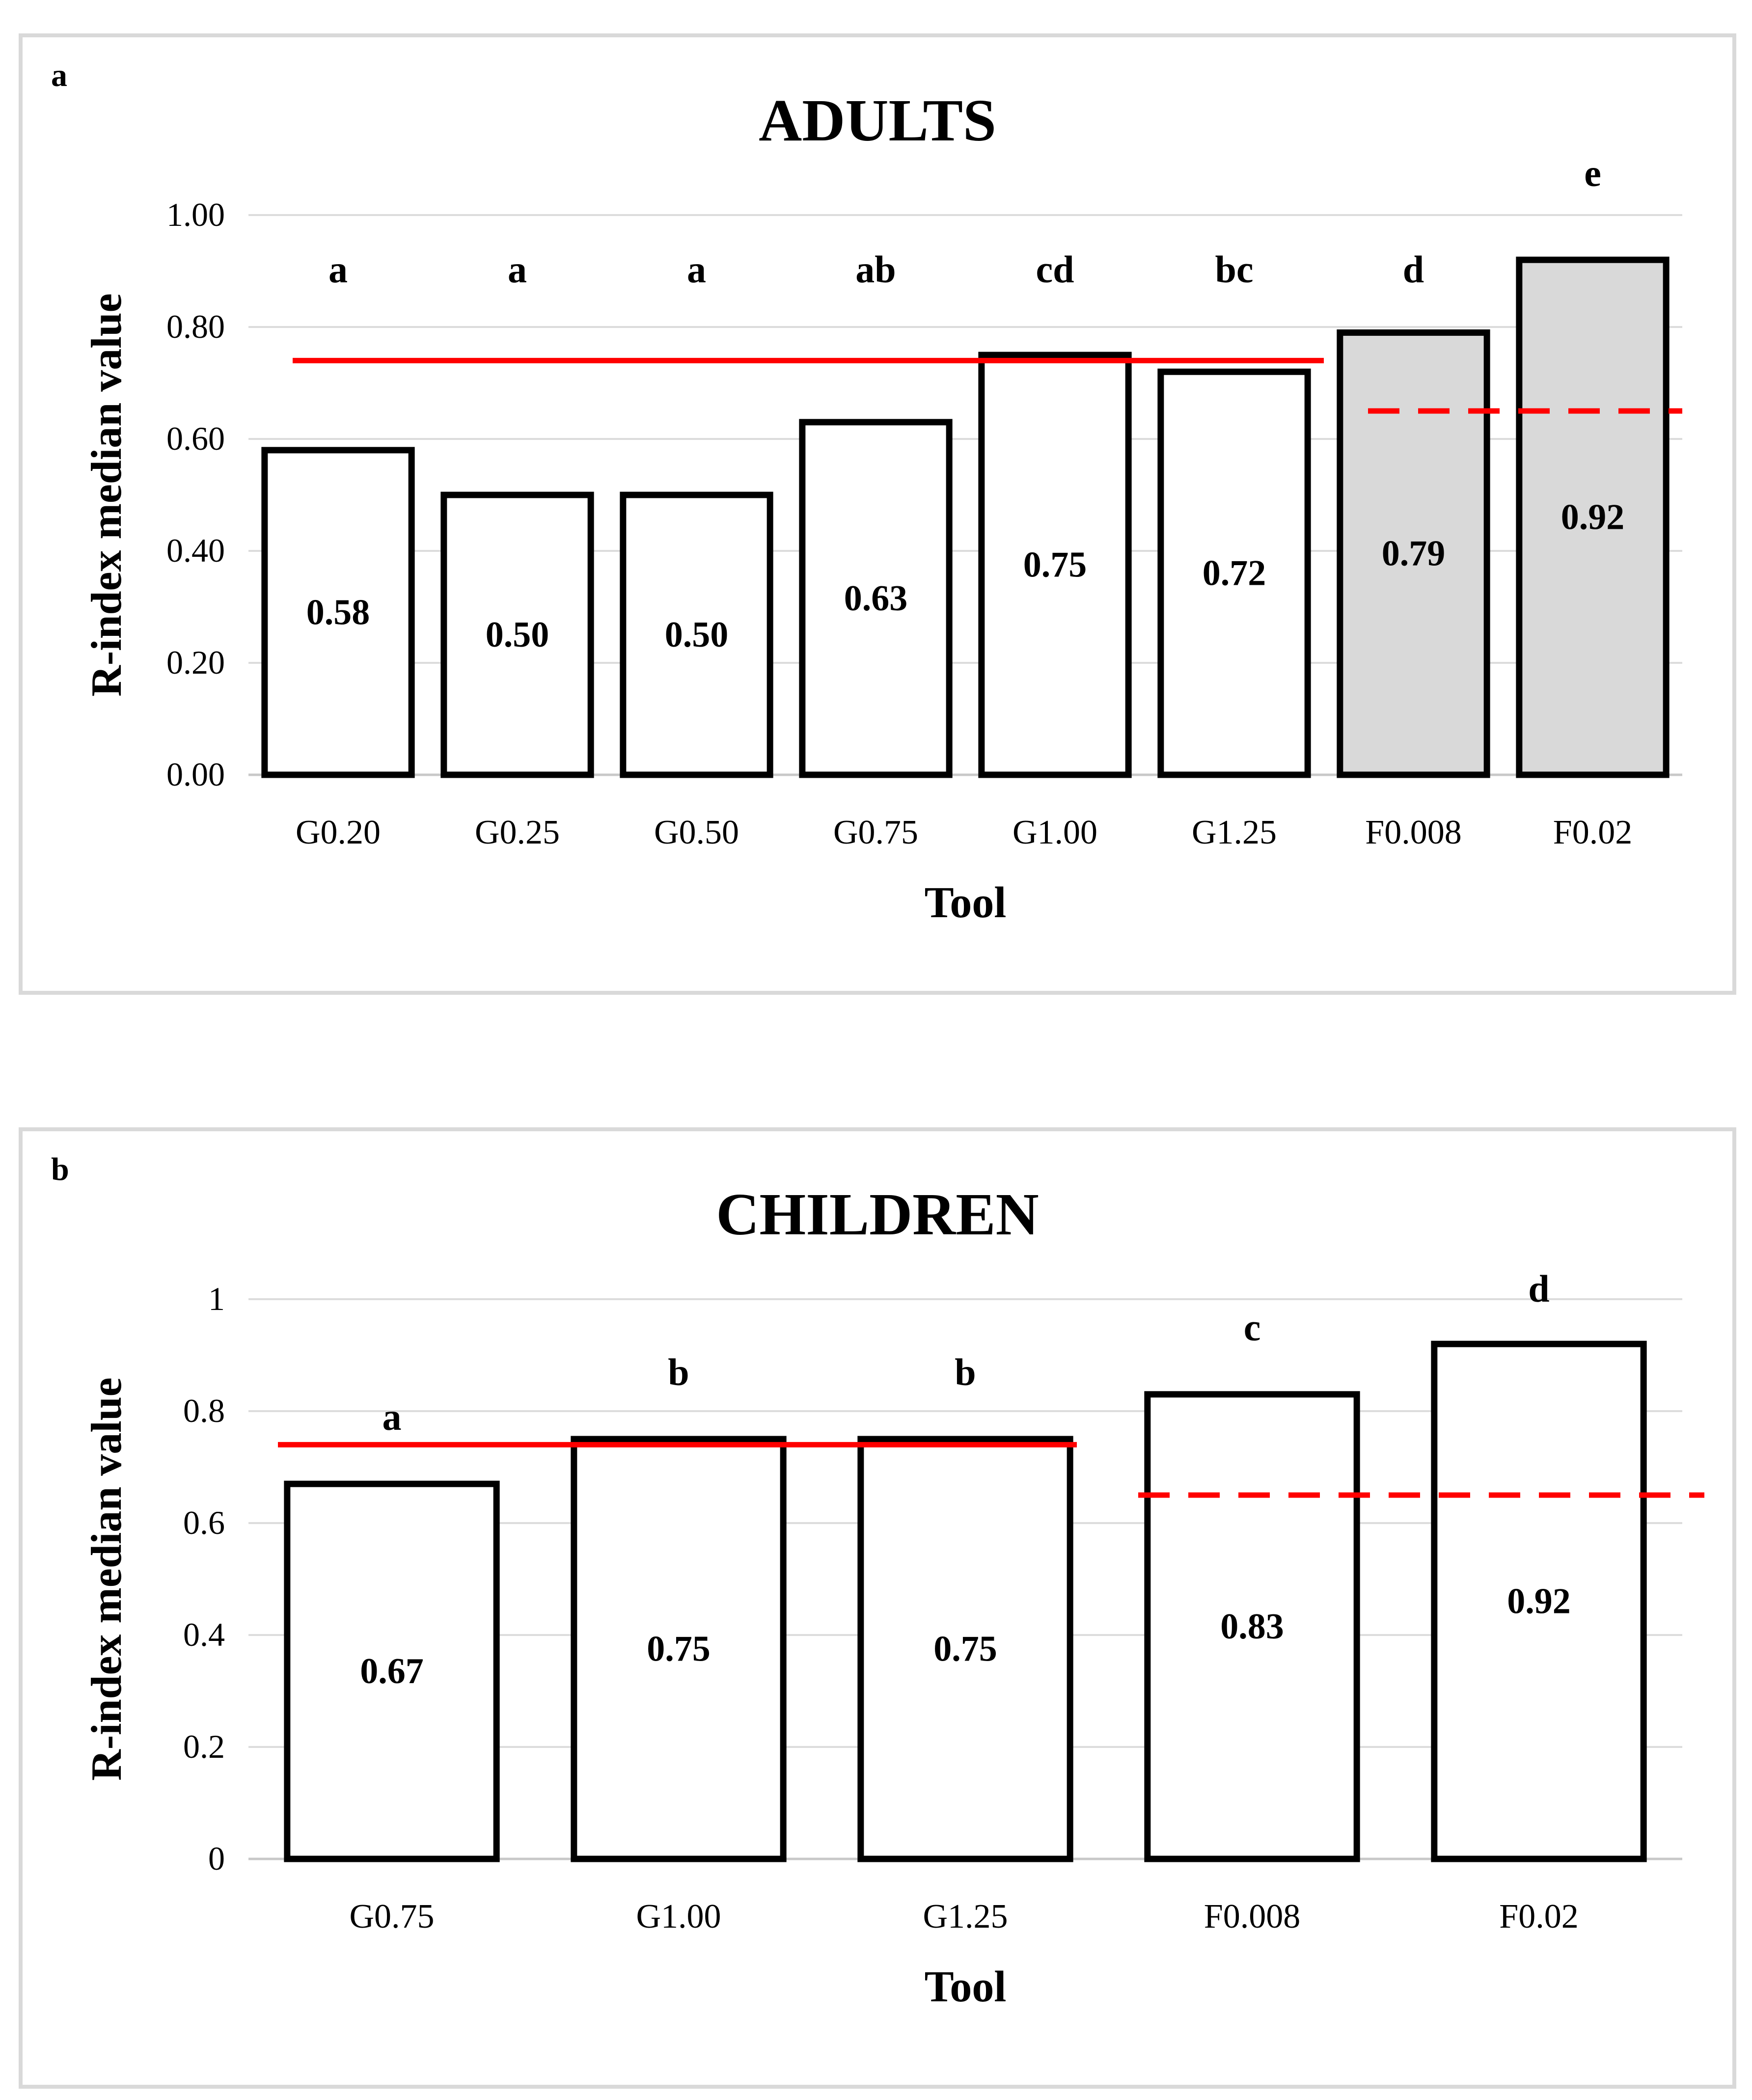 The width and height of the screenshot is (1752, 2100). I want to click on data-label: 0.67, so click(392, 1671).